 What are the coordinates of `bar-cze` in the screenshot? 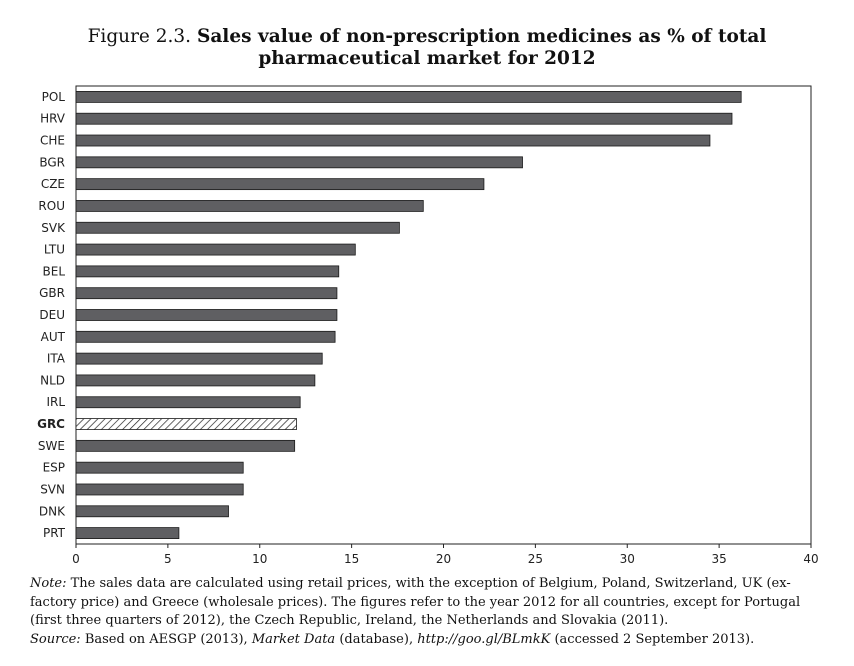 It's located at (280, 184).